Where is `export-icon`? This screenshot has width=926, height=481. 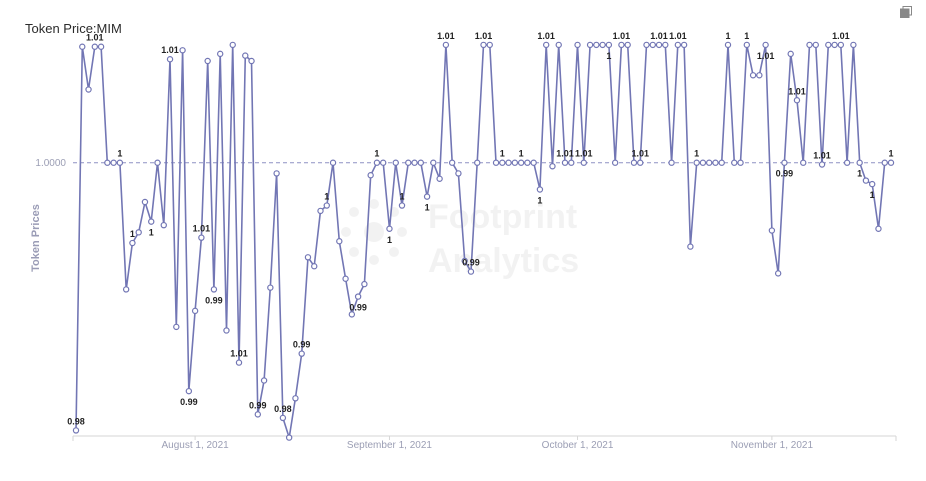
export-icon is located at coordinates (906, 12).